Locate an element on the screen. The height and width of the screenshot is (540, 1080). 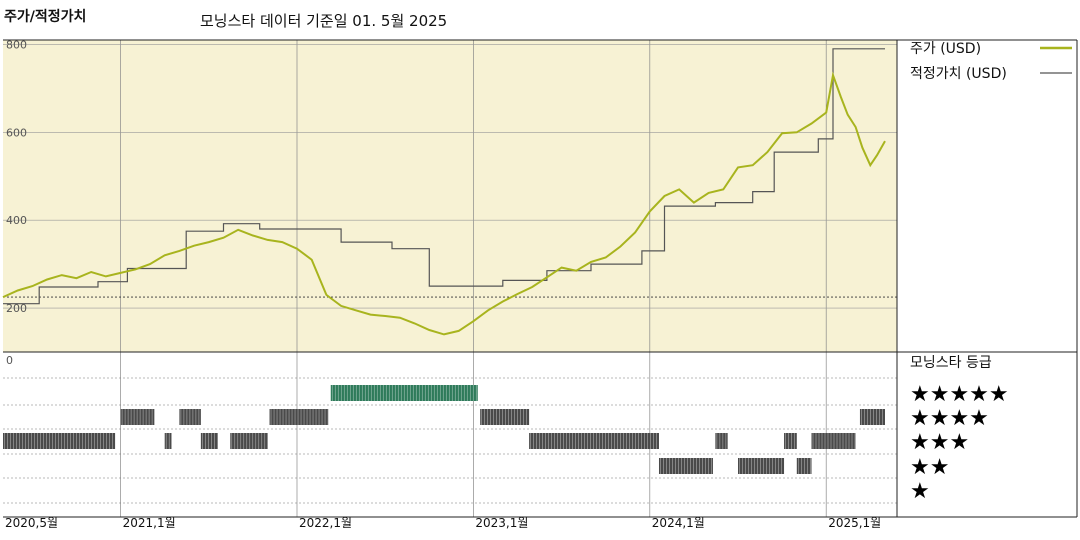
y-tick-labels: 200 400 600 800 is located at coordinates (16, 176).